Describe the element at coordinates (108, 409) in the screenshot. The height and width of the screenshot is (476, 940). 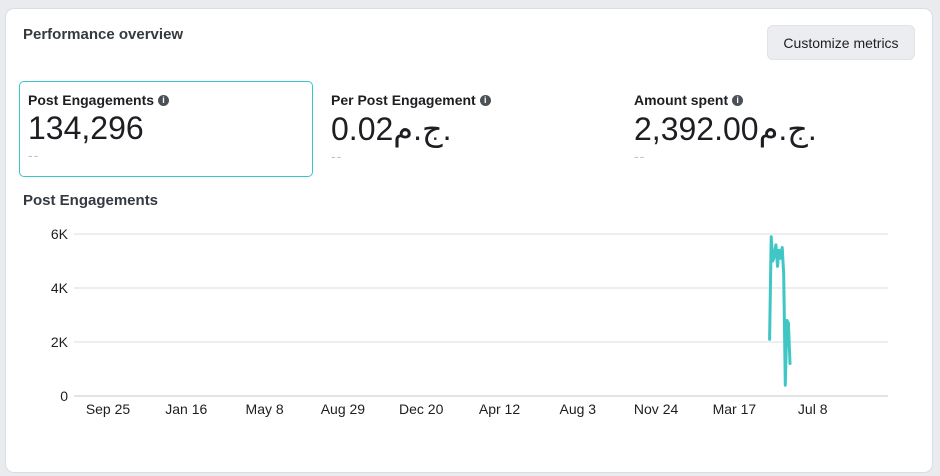
I see `x-tick-label: Sep 25` at that location.